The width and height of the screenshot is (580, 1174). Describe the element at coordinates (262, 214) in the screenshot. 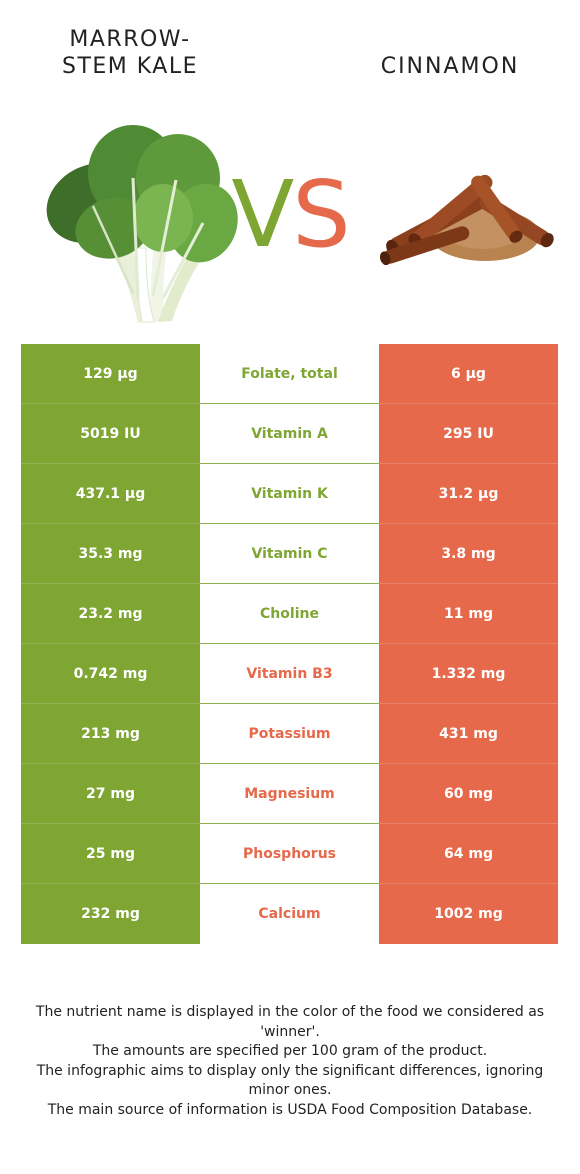

I see `vs-letter-v: V` at that location.